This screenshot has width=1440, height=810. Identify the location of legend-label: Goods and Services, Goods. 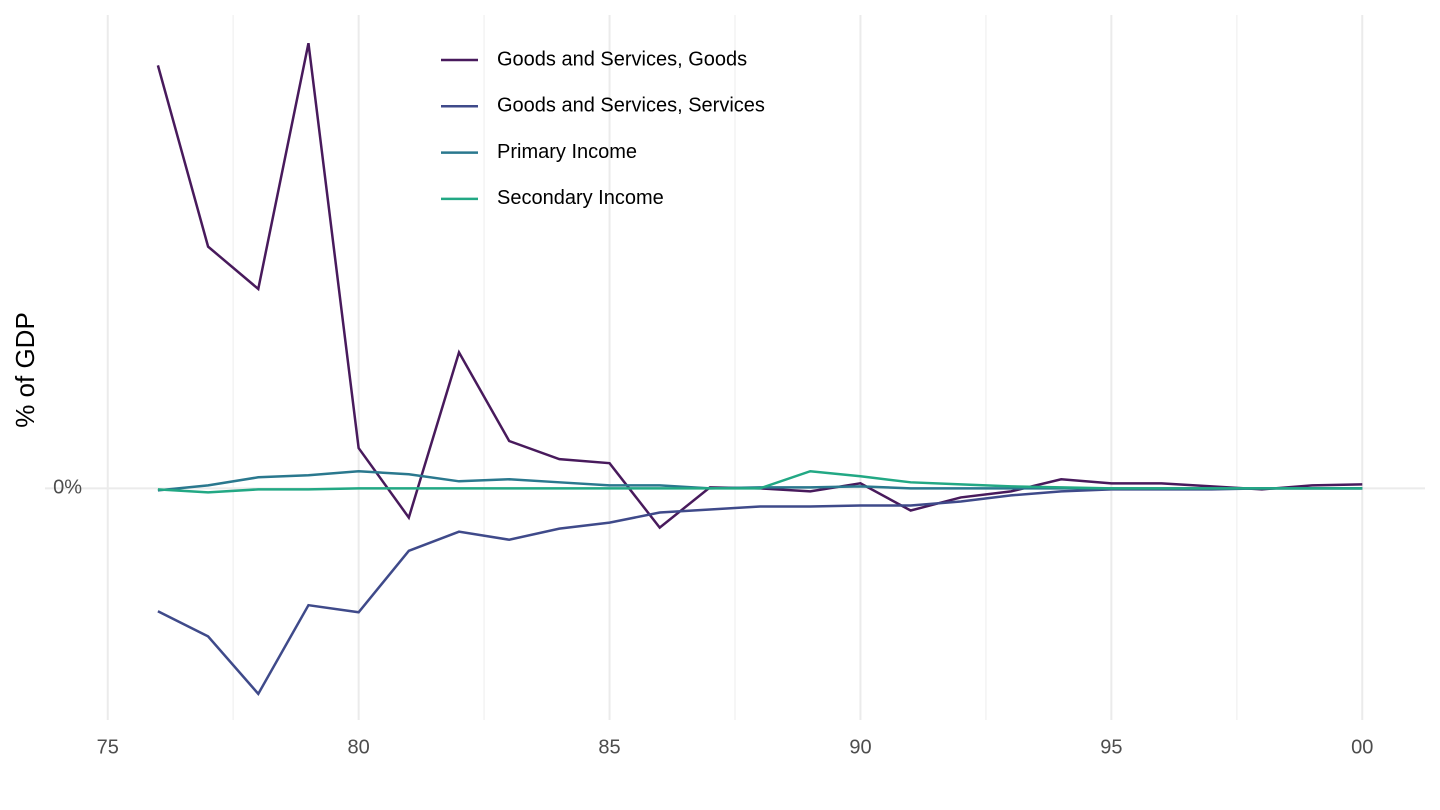
(622, 59).